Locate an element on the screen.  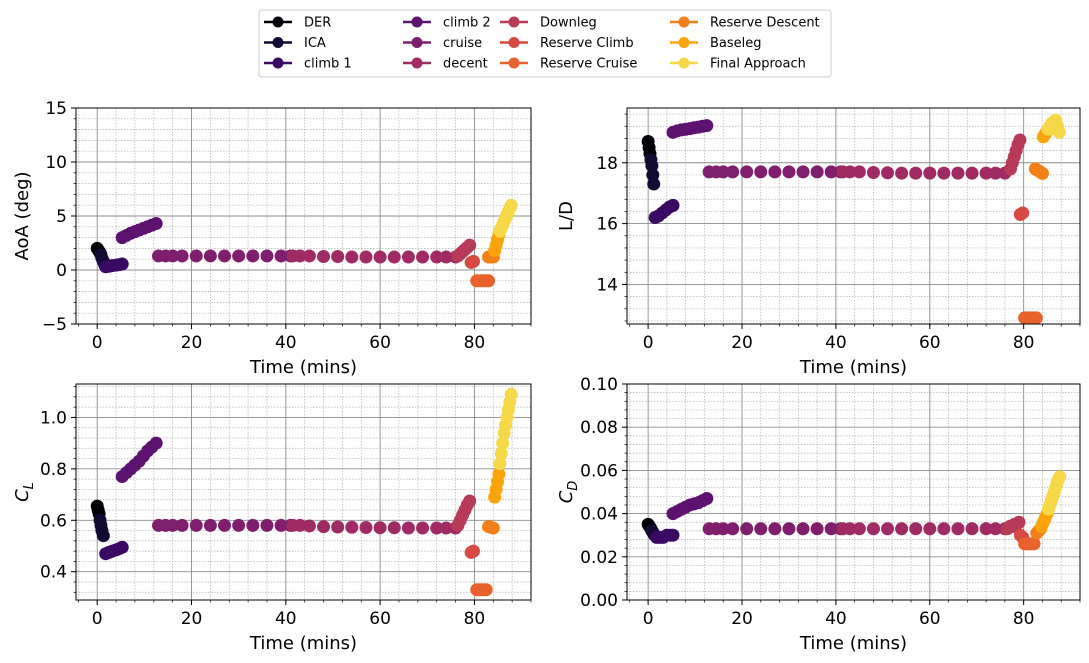
legend-item-climb-2: climb 2 is located at coordinates (447, 23).